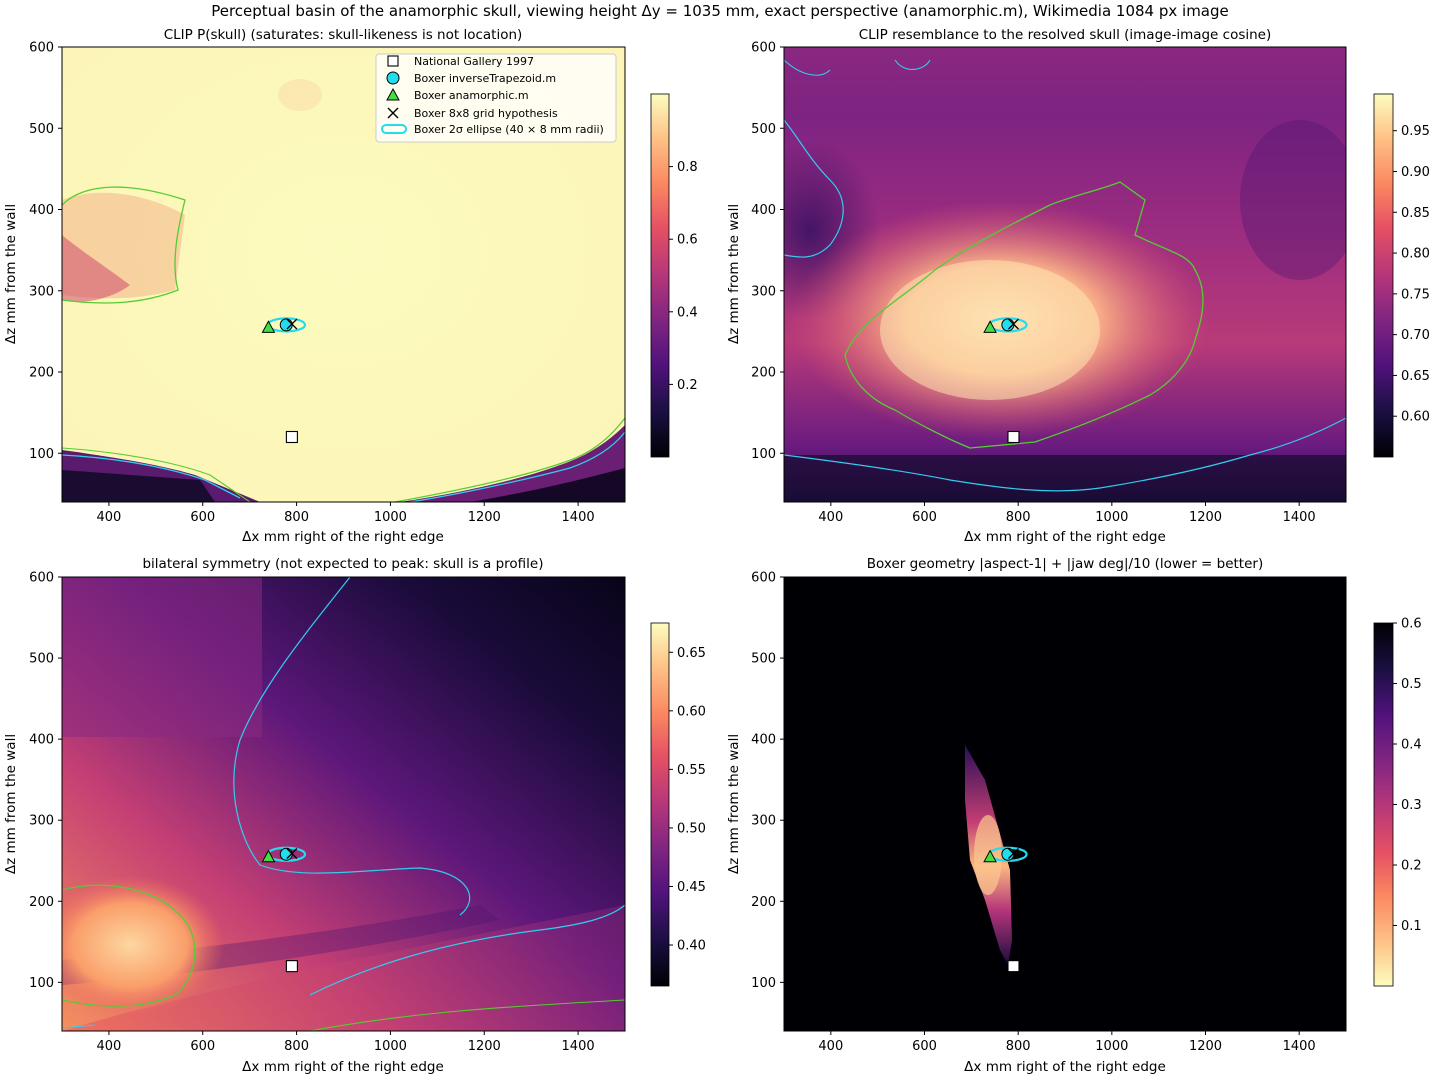  What do you see at coordinates (1415, 172) in the screenshot?
I see `colorbar-tick-label: 0.90` at bounding box center [1415, 172].